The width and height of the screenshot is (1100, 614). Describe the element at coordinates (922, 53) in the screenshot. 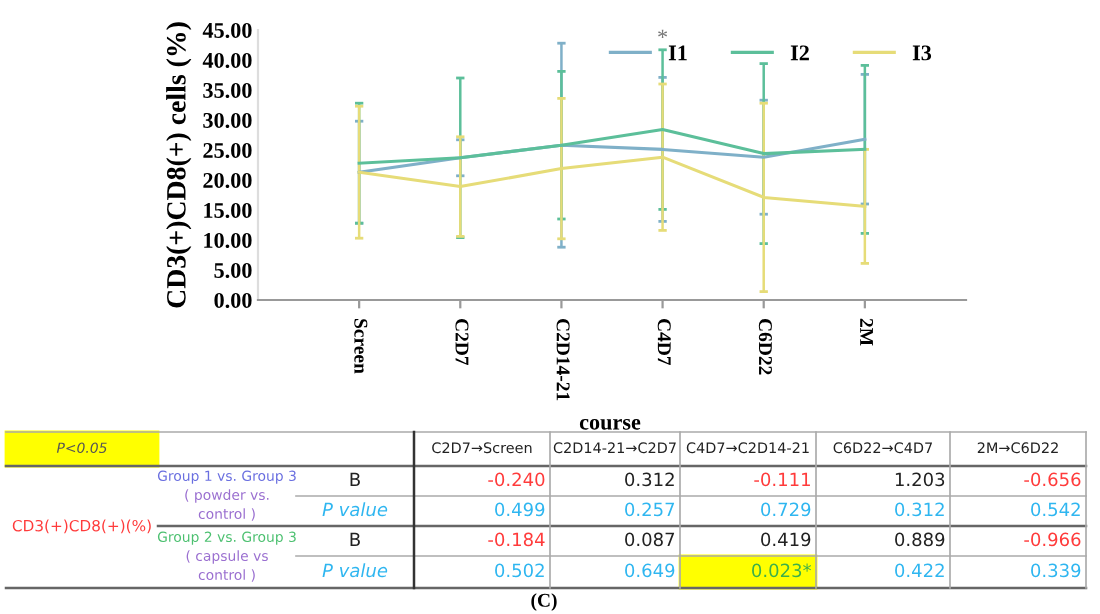

I see `legend-label: I3` at that location.